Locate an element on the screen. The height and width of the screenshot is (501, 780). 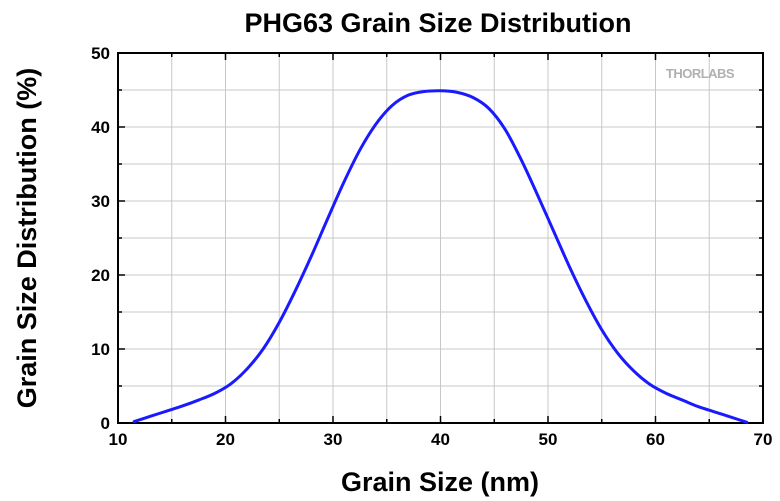
y-tick-label: 10 is located at coordinates (100, 349).